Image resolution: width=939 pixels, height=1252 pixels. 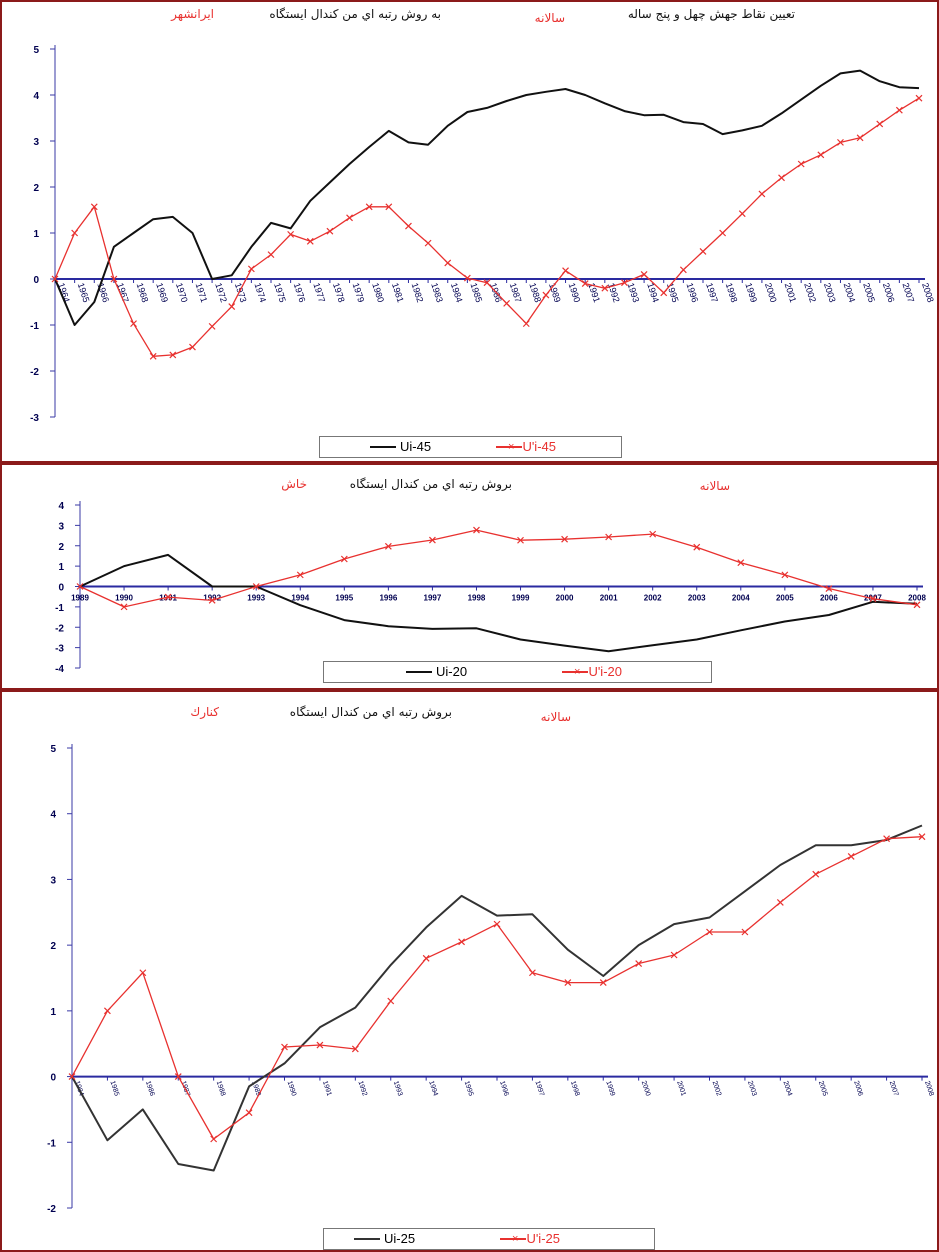 What do you see at coordinates (319, 293) in the screenshot?
I see `x-tick-label: 1977` at bounding box center [319, 293].